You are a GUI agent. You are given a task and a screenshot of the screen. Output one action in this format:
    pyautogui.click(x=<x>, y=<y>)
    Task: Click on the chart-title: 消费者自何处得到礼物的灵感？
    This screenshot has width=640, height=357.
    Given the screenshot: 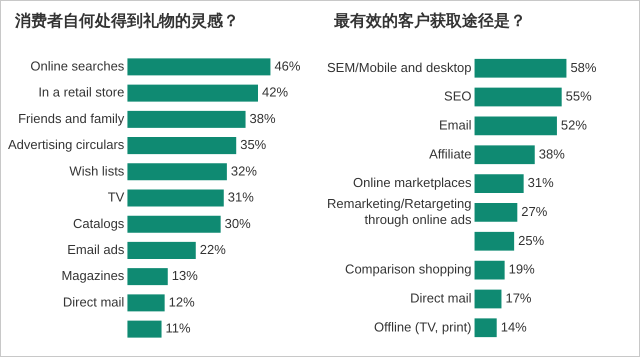 What is the action you would take?
    pyautogui.click(x=127, y=21)
    